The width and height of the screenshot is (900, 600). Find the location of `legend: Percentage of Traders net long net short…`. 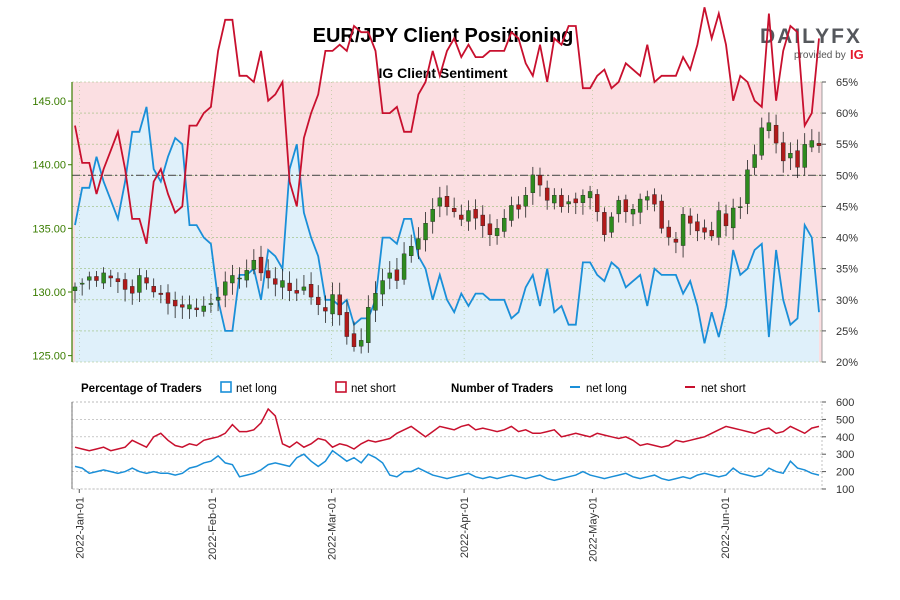

legend: Percentage of Traders net long net short… is located at coordinates (414, 388).